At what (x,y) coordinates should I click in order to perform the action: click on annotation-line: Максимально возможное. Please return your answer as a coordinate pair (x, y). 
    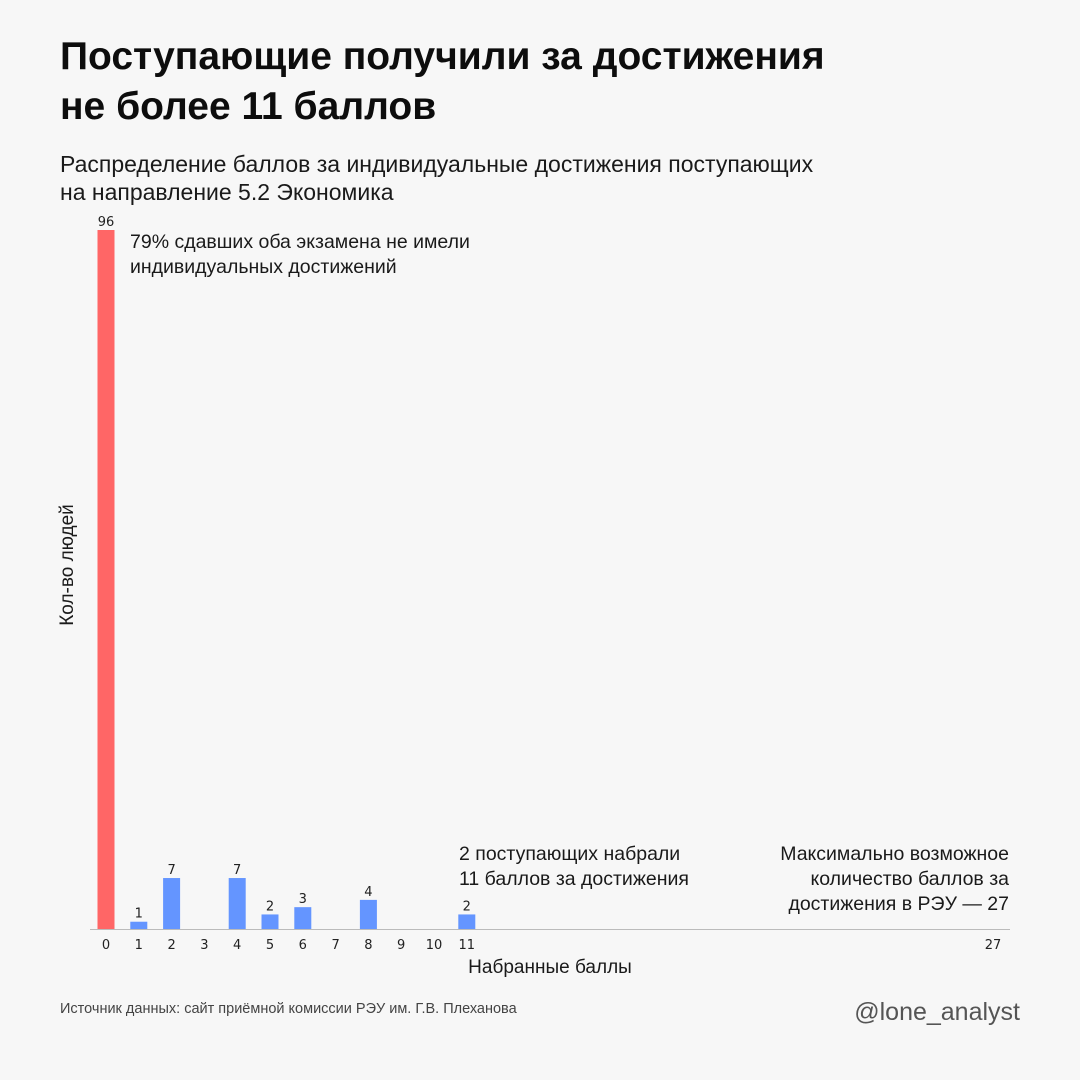
    Looking at the image, I should click on (894, 854).